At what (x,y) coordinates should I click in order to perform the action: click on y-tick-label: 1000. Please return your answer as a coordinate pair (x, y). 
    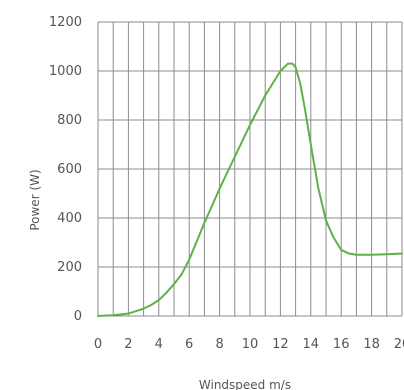
    Looking at the image, I should click on (65, 71).